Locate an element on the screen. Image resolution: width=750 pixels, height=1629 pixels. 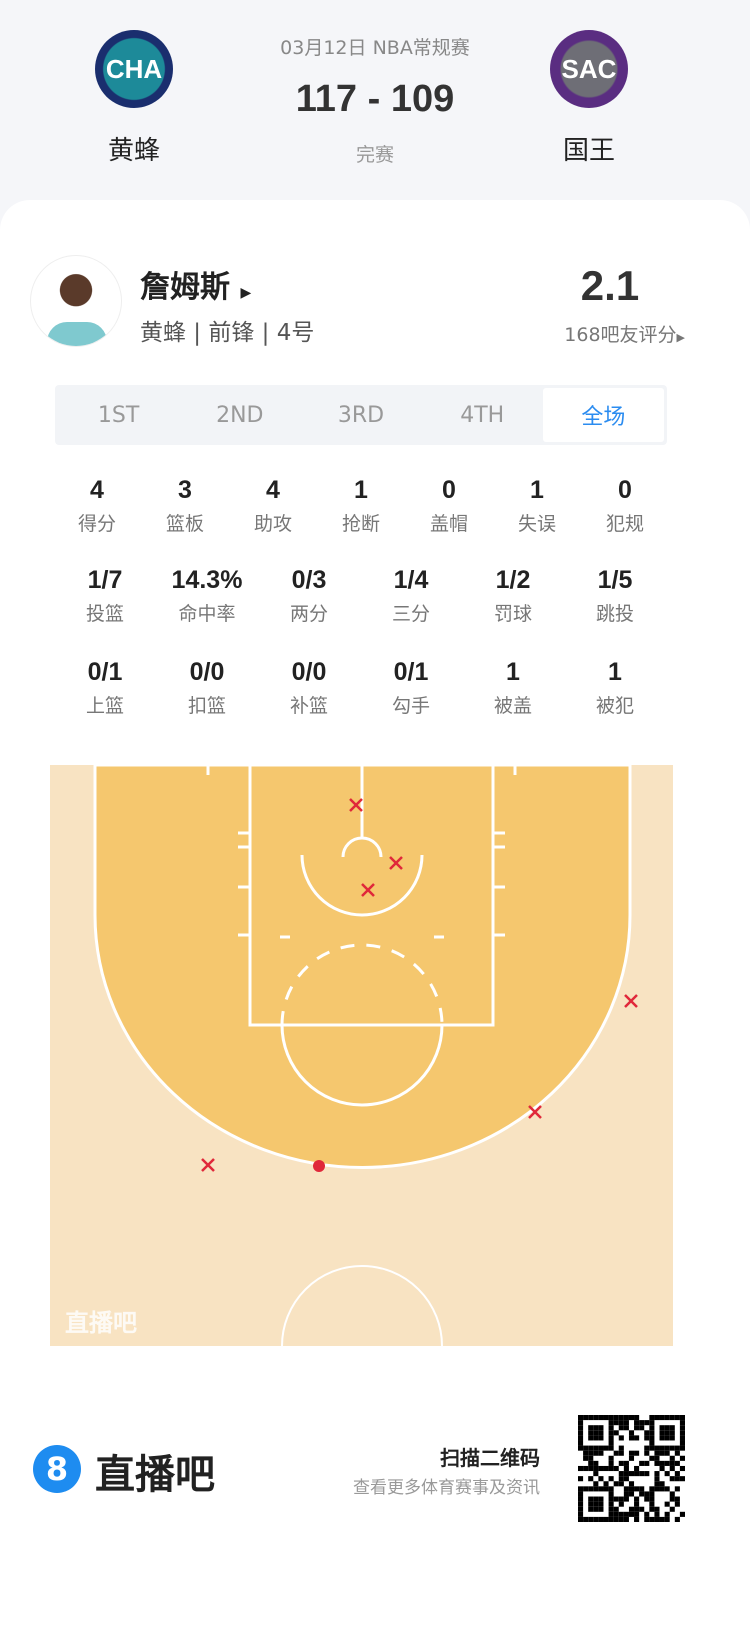
qr-code is located at coordinates (631, 1468).